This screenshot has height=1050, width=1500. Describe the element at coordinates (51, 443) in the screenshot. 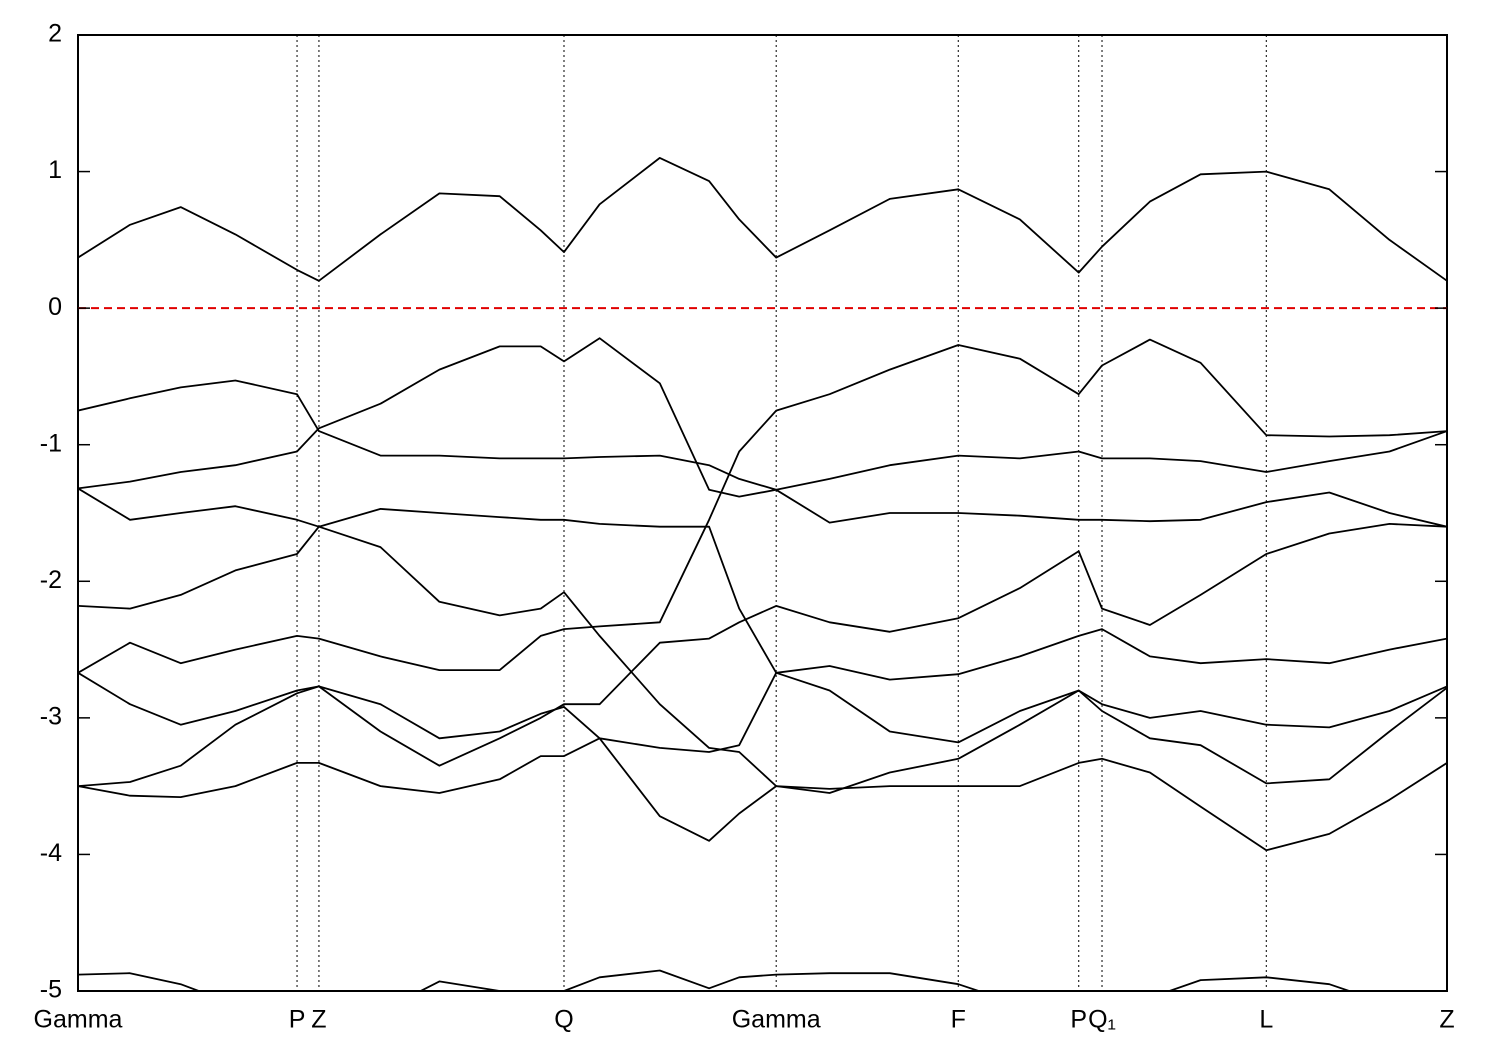

I see `y-tick-label: -1` at that location.